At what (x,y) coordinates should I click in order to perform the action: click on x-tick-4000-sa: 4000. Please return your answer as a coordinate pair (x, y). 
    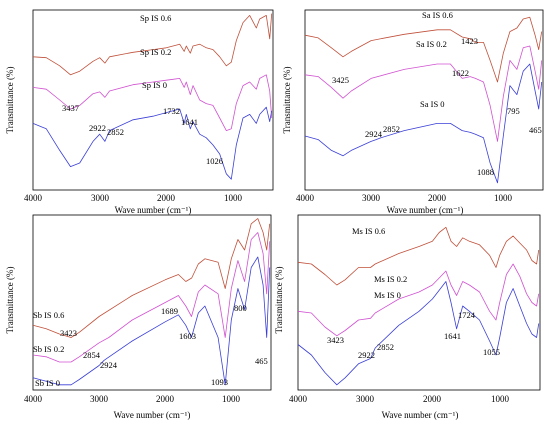
    Looking at the image, I should click on (305, 198).